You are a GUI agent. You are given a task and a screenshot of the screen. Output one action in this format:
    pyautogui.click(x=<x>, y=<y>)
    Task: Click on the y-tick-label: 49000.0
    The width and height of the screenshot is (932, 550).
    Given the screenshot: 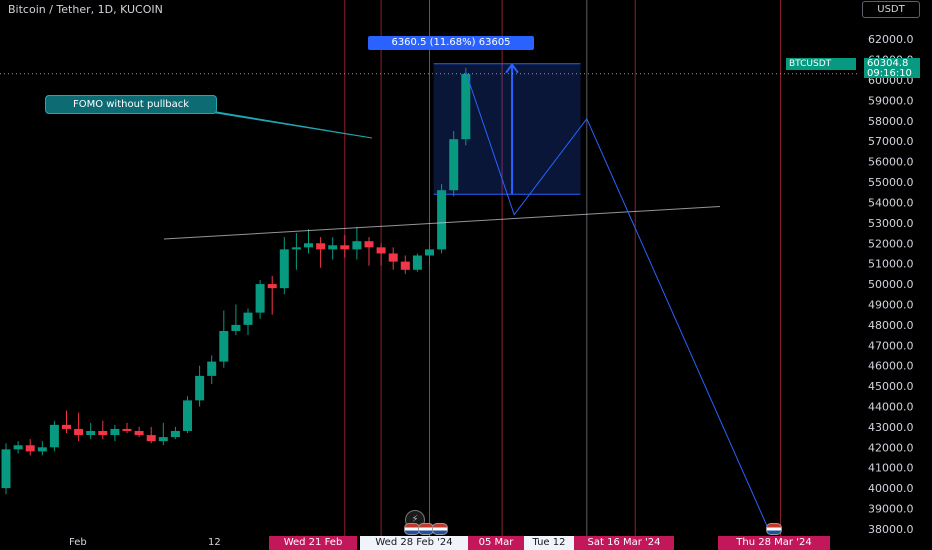 What is the action you would take?
    pyautogui.click(x=891, y=304)
    